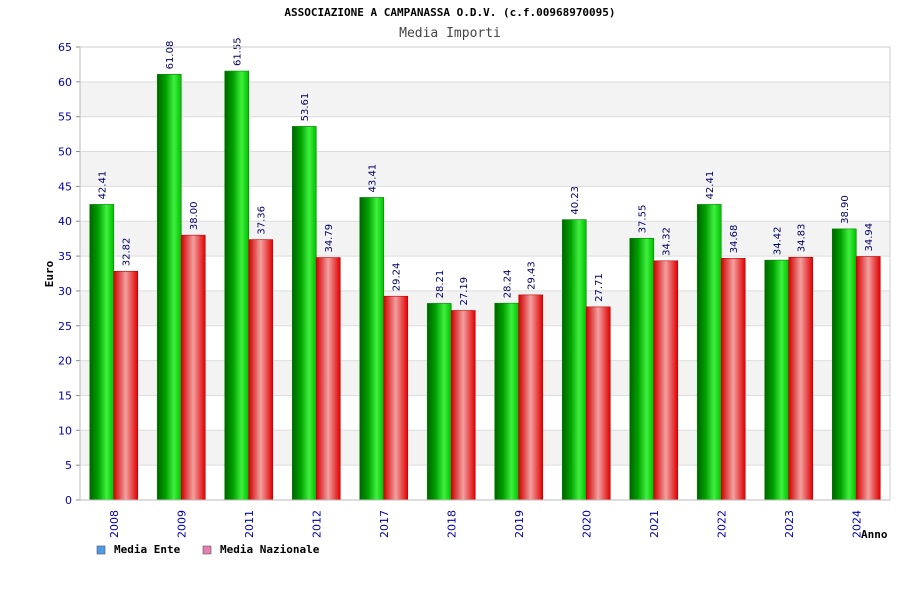  Describe the element at coordinates (856, 524) in the screenshot. I see `x-tick-label: 2024` at that location.